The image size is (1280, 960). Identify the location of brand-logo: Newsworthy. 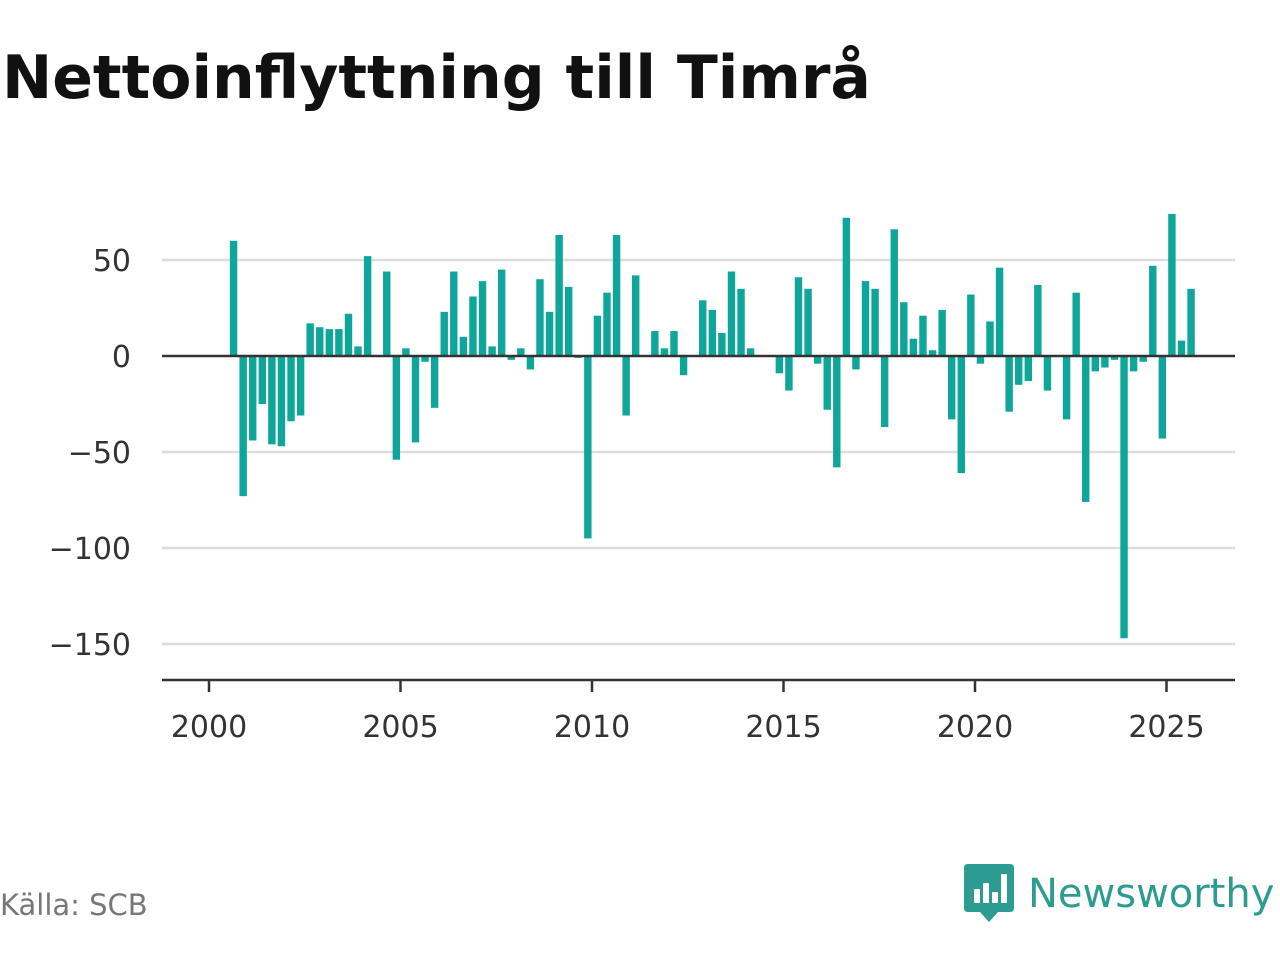
(1119, 894).